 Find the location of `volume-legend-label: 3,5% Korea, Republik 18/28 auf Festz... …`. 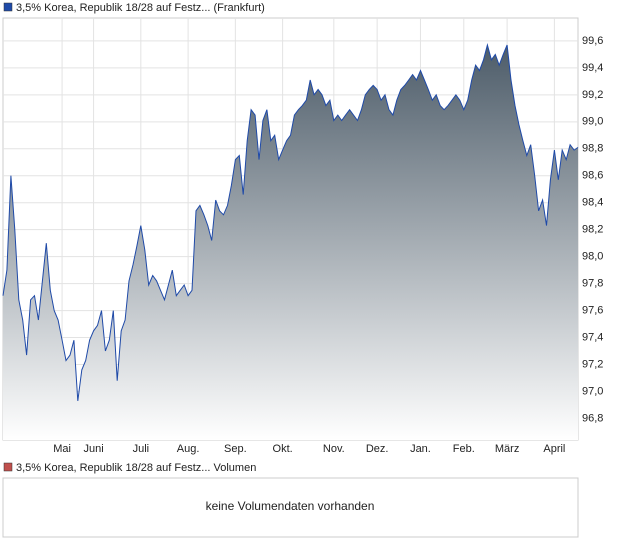

volume-legend-label: 3,5% Korea, Republik 18/28 auf Festz... … is located at coordinates (136, 468).